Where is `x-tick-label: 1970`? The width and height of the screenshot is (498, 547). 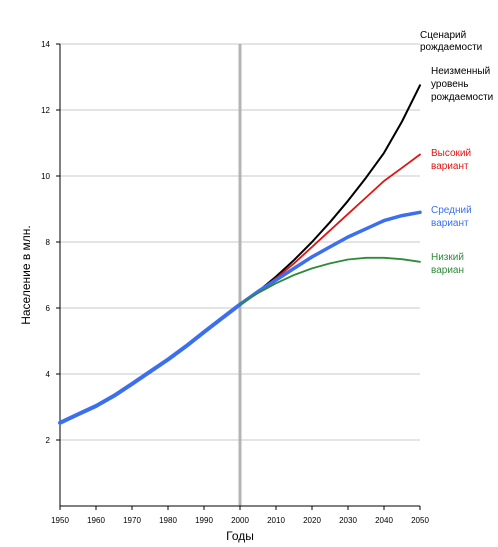
x-tick-label: 1970 is located at coordinates (132, 520).